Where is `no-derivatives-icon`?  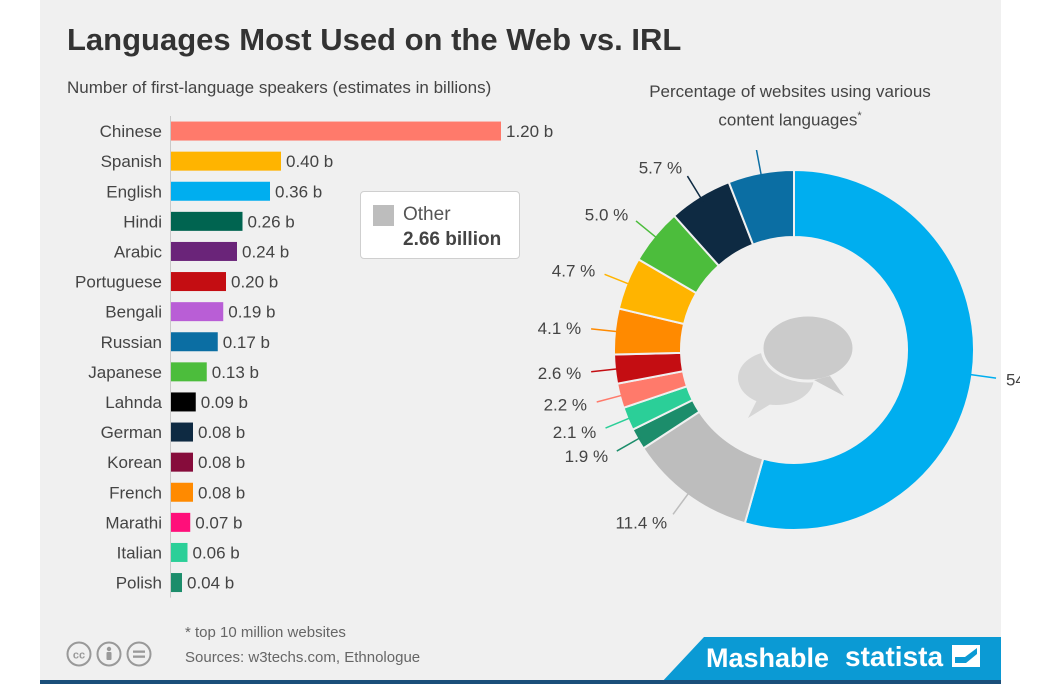
no-derivatives-icon is located at coordinates (139, 654).